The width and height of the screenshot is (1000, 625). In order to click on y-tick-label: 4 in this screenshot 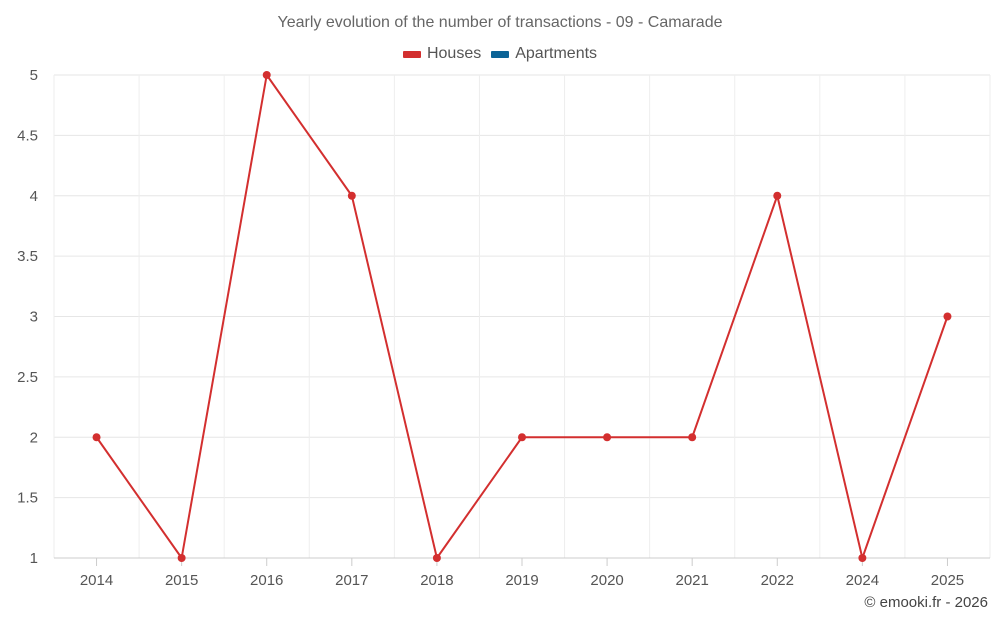, I will do `click(34, 196)`.